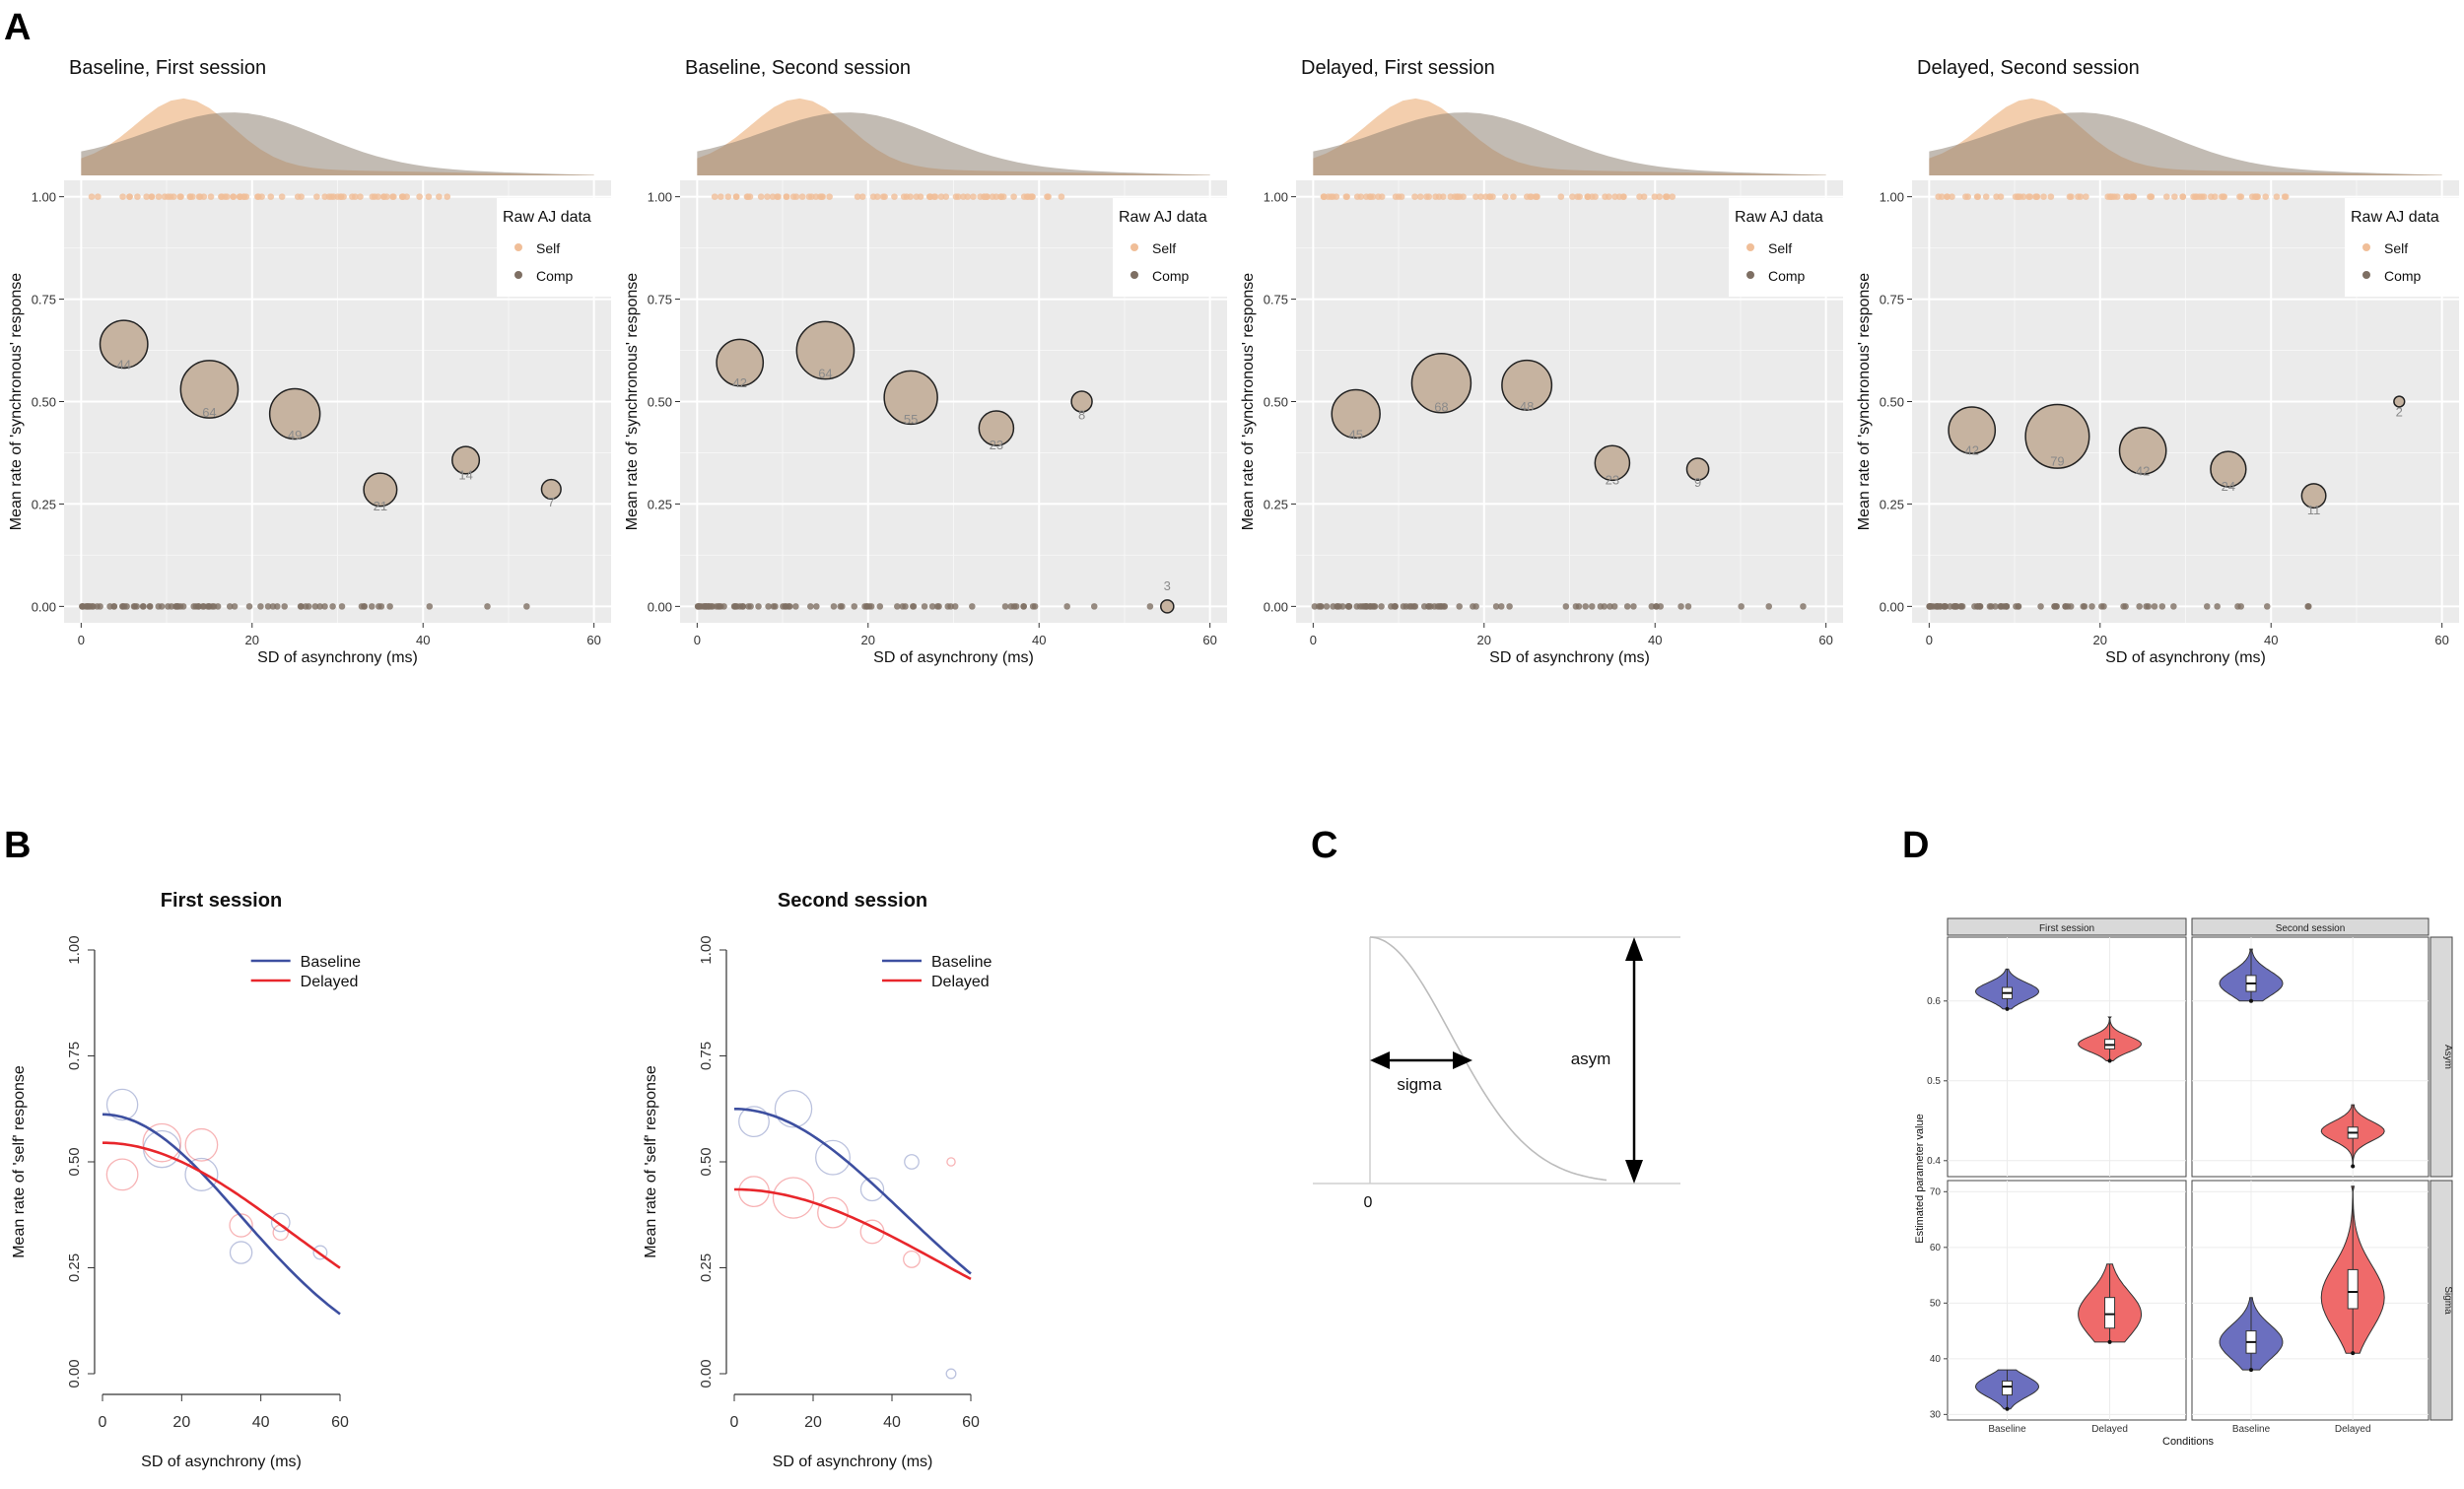 This screenshot has height=1489, width=2464. What do you see at coordinates (798, 68) in the screenshot?
I see `panel-title: Baseline, Second session` at bounding box center [798, 68].